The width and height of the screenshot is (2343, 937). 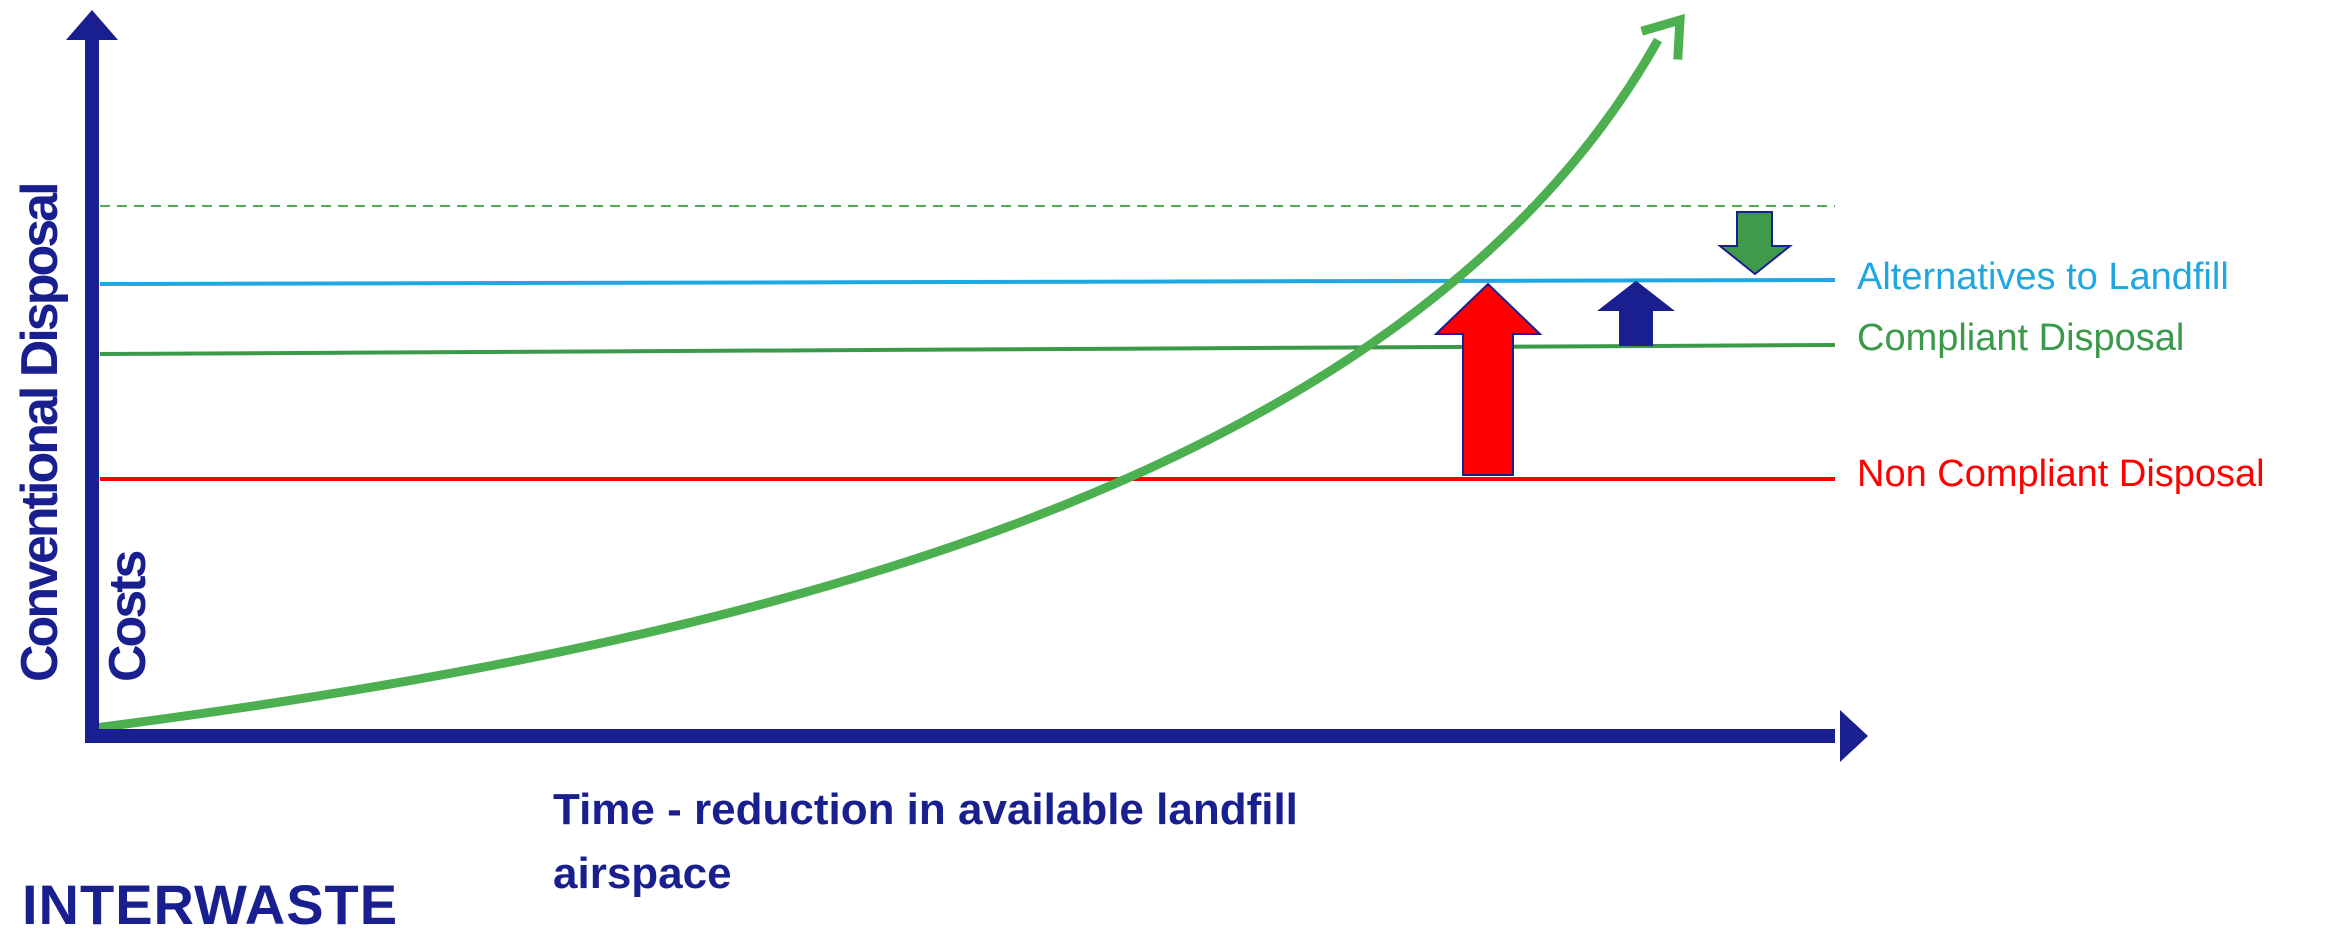 I want to click on alternatives-label: Alternatives to Landfill, so click(x=2043, y=277).